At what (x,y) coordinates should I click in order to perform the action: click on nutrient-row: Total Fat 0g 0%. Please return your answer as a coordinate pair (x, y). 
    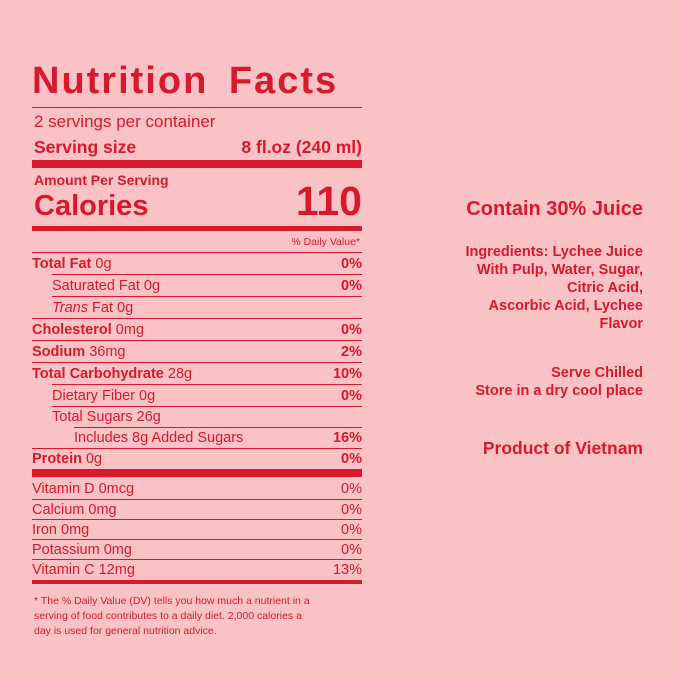
    Looking at the image, I should click on (197, 263).